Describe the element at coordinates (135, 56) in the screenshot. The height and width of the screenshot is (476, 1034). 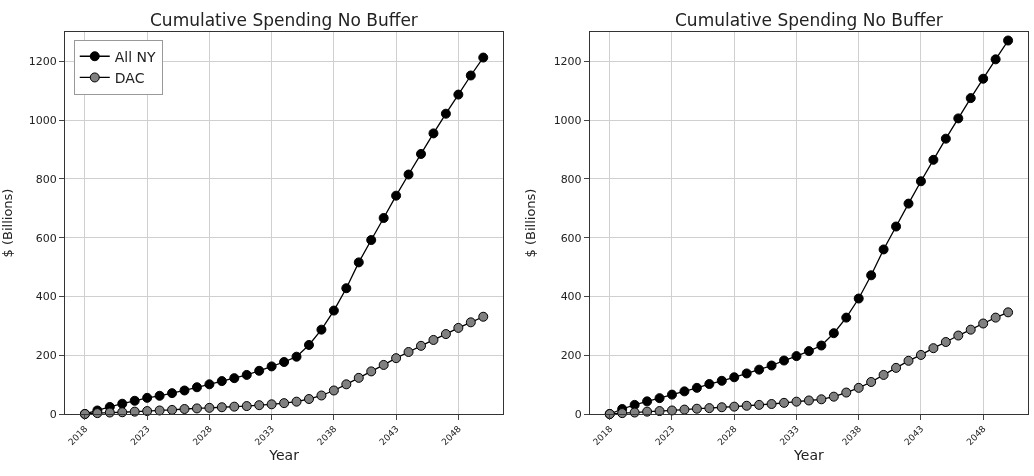
I see `legend-label: All NY` at that location.